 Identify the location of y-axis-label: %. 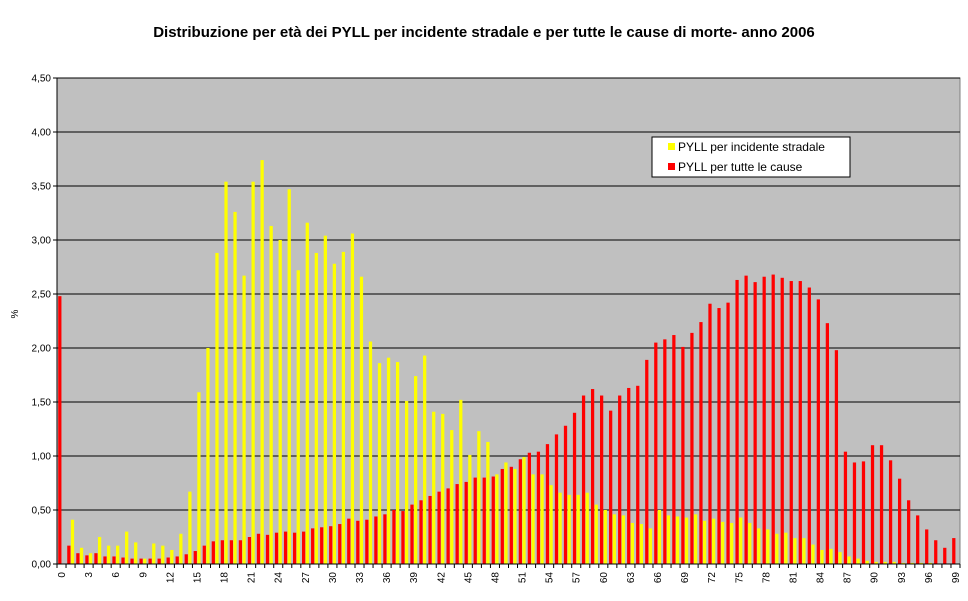
(15, 313).